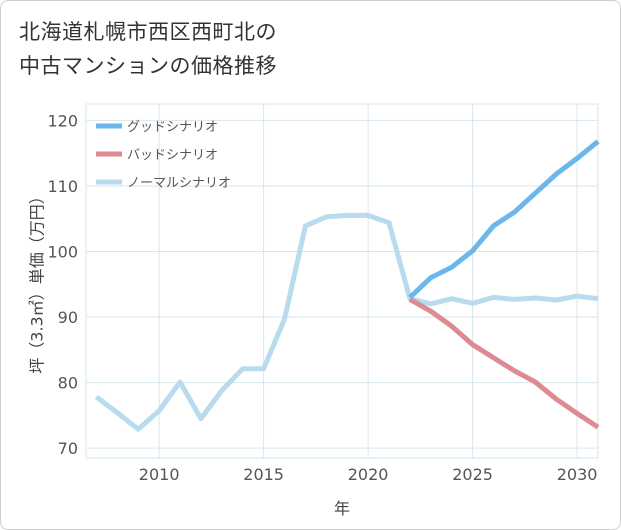 The width and height of the screenshot is (621, 530). I want to click on series-line-bad, so click(504, 363).